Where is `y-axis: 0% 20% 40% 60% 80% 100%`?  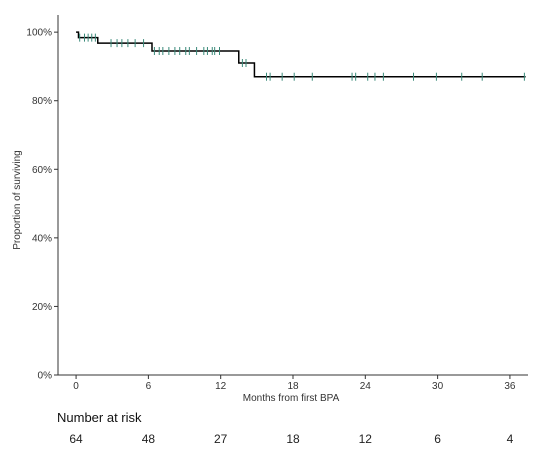
y-axis: 0% 20% 40% 60% 80% 100% is located at coordinates (42, 198).